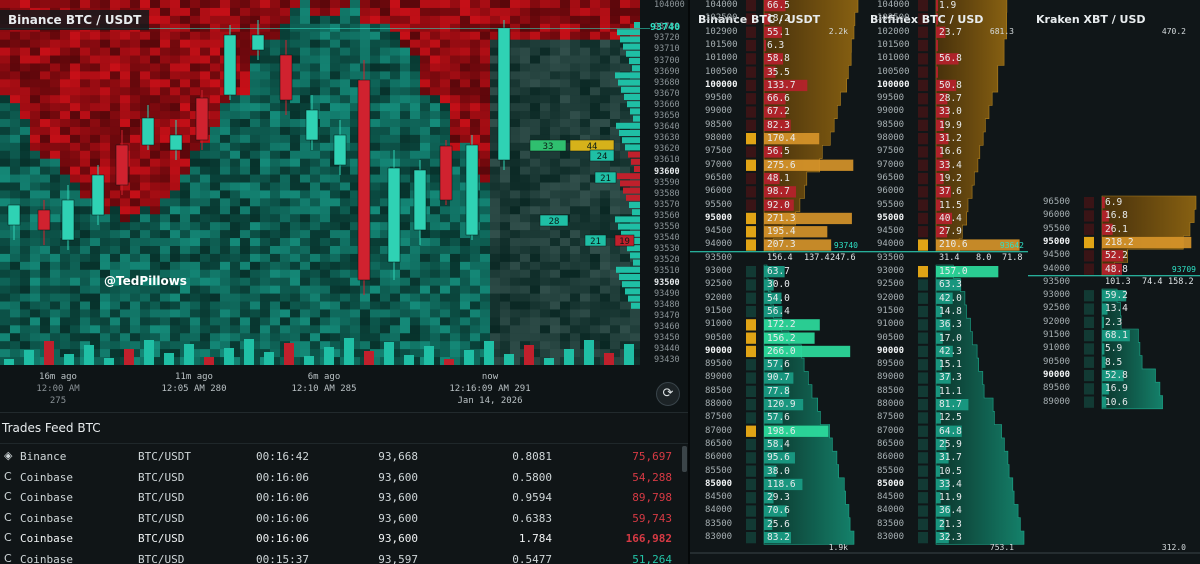 This screenshot has height=564, width=1200. Describe the element at coordinates (161, 538) in the screenshot. I see `trade-pair: BTC/USD` at that location.